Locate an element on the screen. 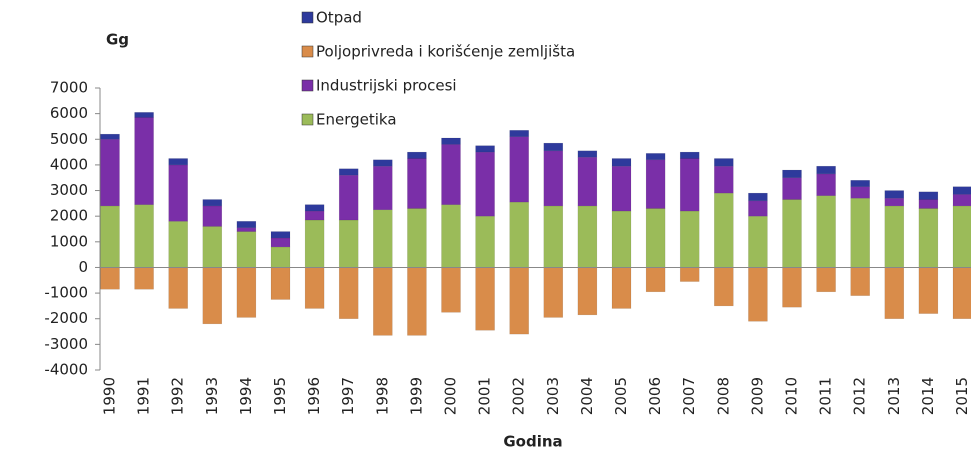 The height and width of the screenshot is (452, 971). x-tick-label: 1992 is located at coordinates (178, 396).